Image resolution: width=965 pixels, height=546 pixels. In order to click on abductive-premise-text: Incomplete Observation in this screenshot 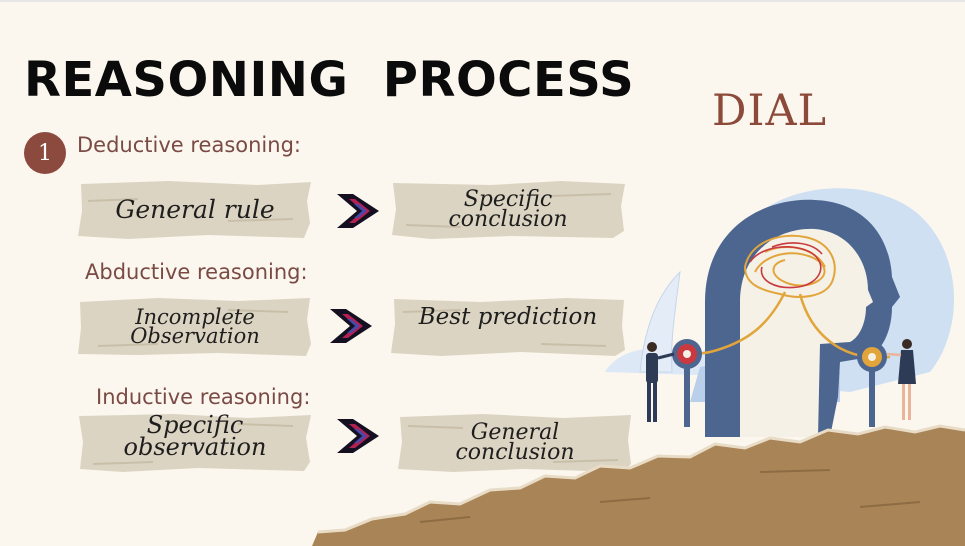, I will do `click(195, 327)`.